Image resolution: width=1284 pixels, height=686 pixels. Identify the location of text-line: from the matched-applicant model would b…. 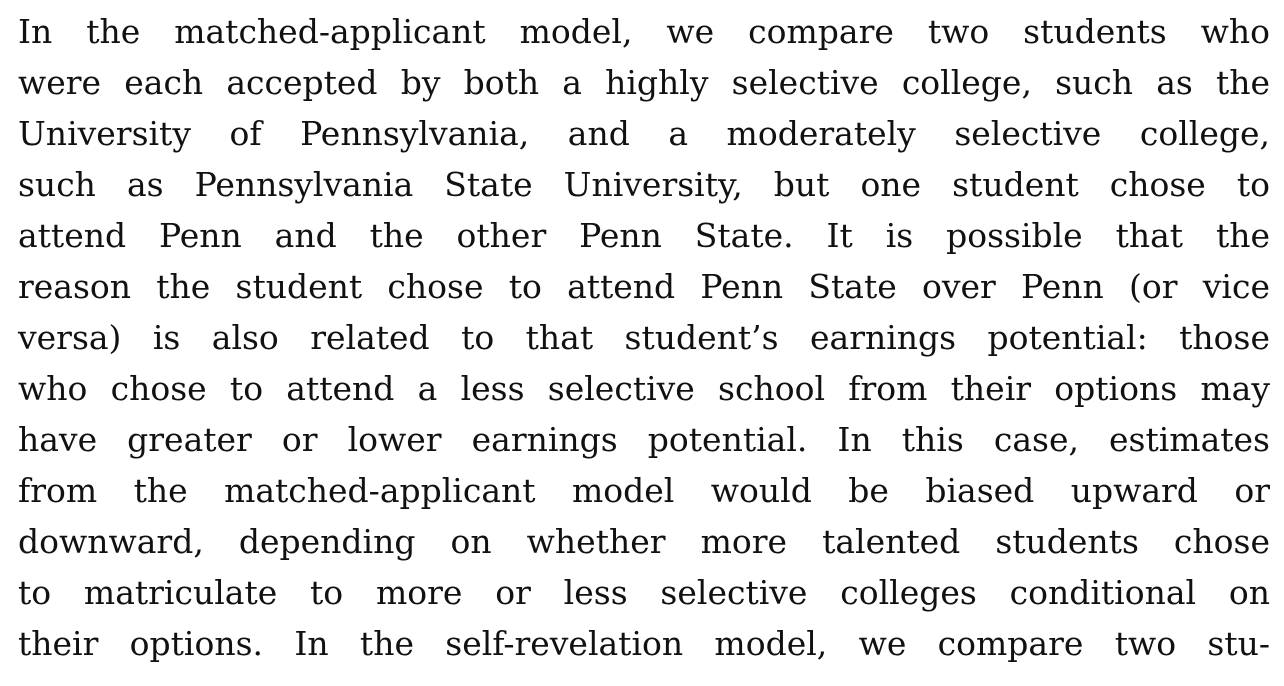
(644, 490).